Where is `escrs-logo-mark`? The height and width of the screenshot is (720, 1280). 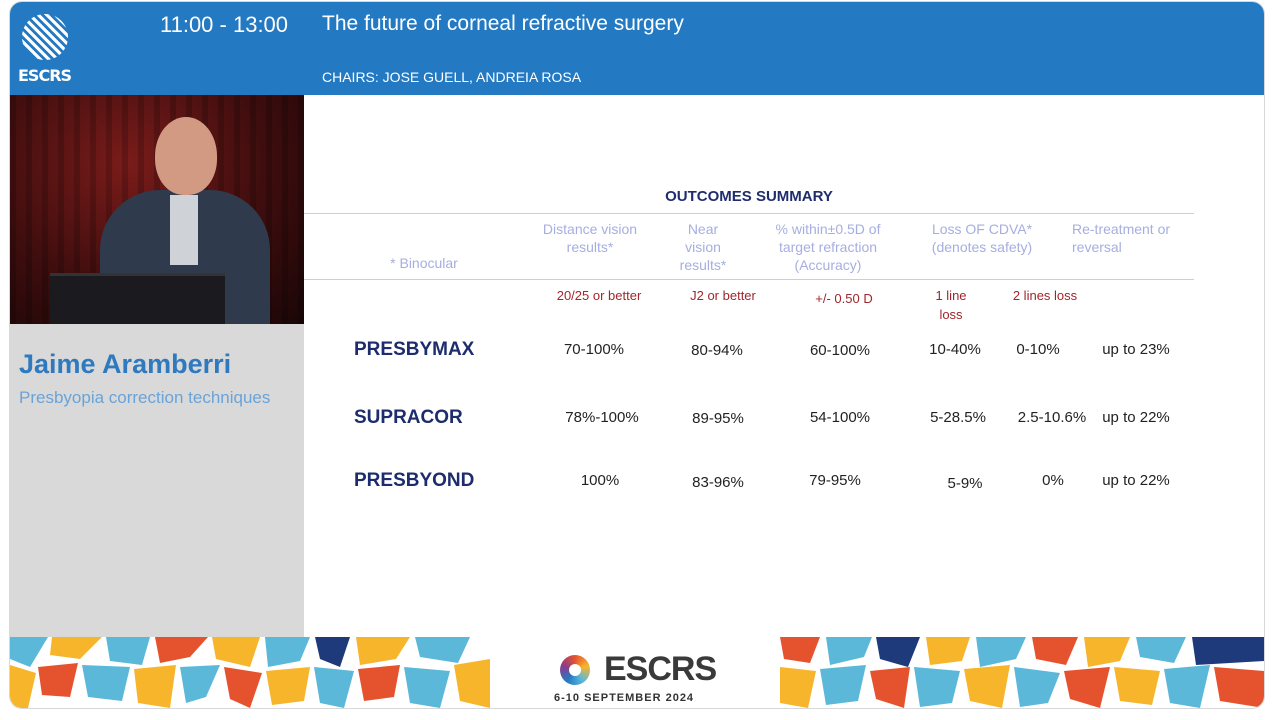 escrs-logo-mark is located at coordinates (45, 37).